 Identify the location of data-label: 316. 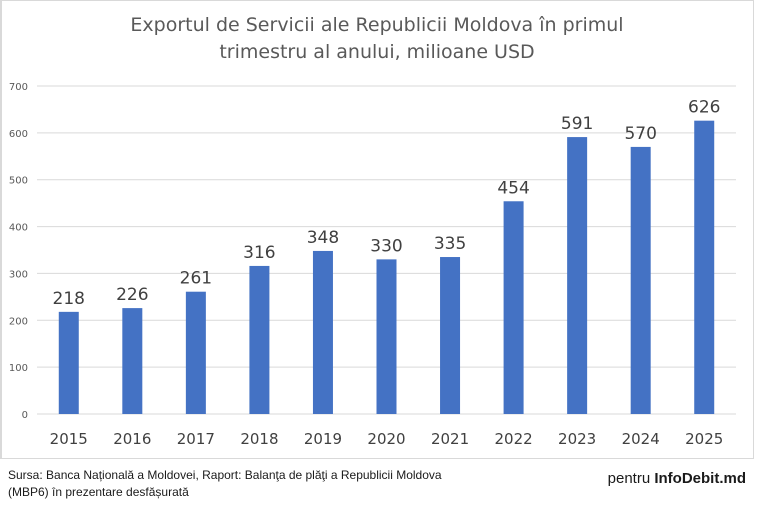
(259, 253).